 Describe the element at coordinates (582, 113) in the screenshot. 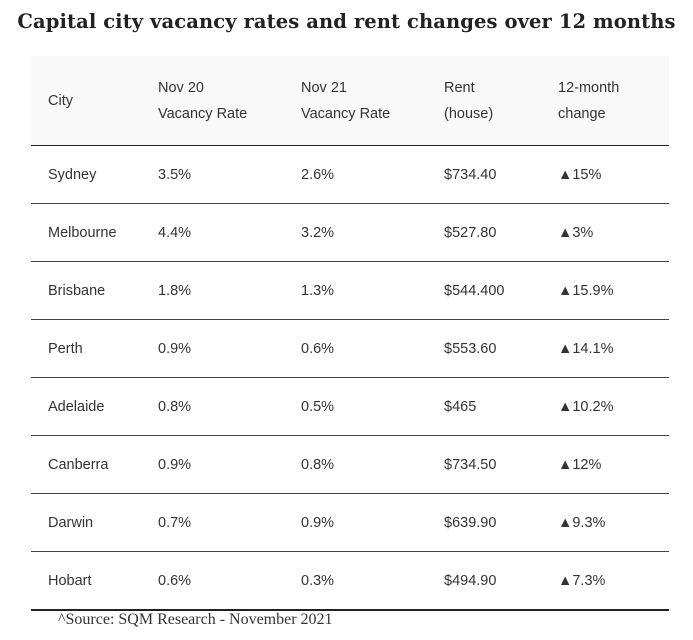

I see `header-change-line2: change` at that location.